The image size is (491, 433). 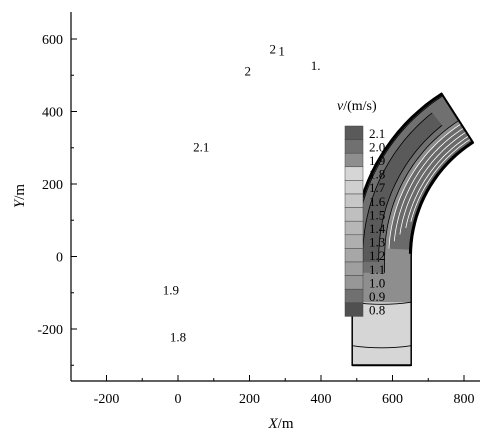 I want to click on contour-label: 1, so click(x=281, y=50).